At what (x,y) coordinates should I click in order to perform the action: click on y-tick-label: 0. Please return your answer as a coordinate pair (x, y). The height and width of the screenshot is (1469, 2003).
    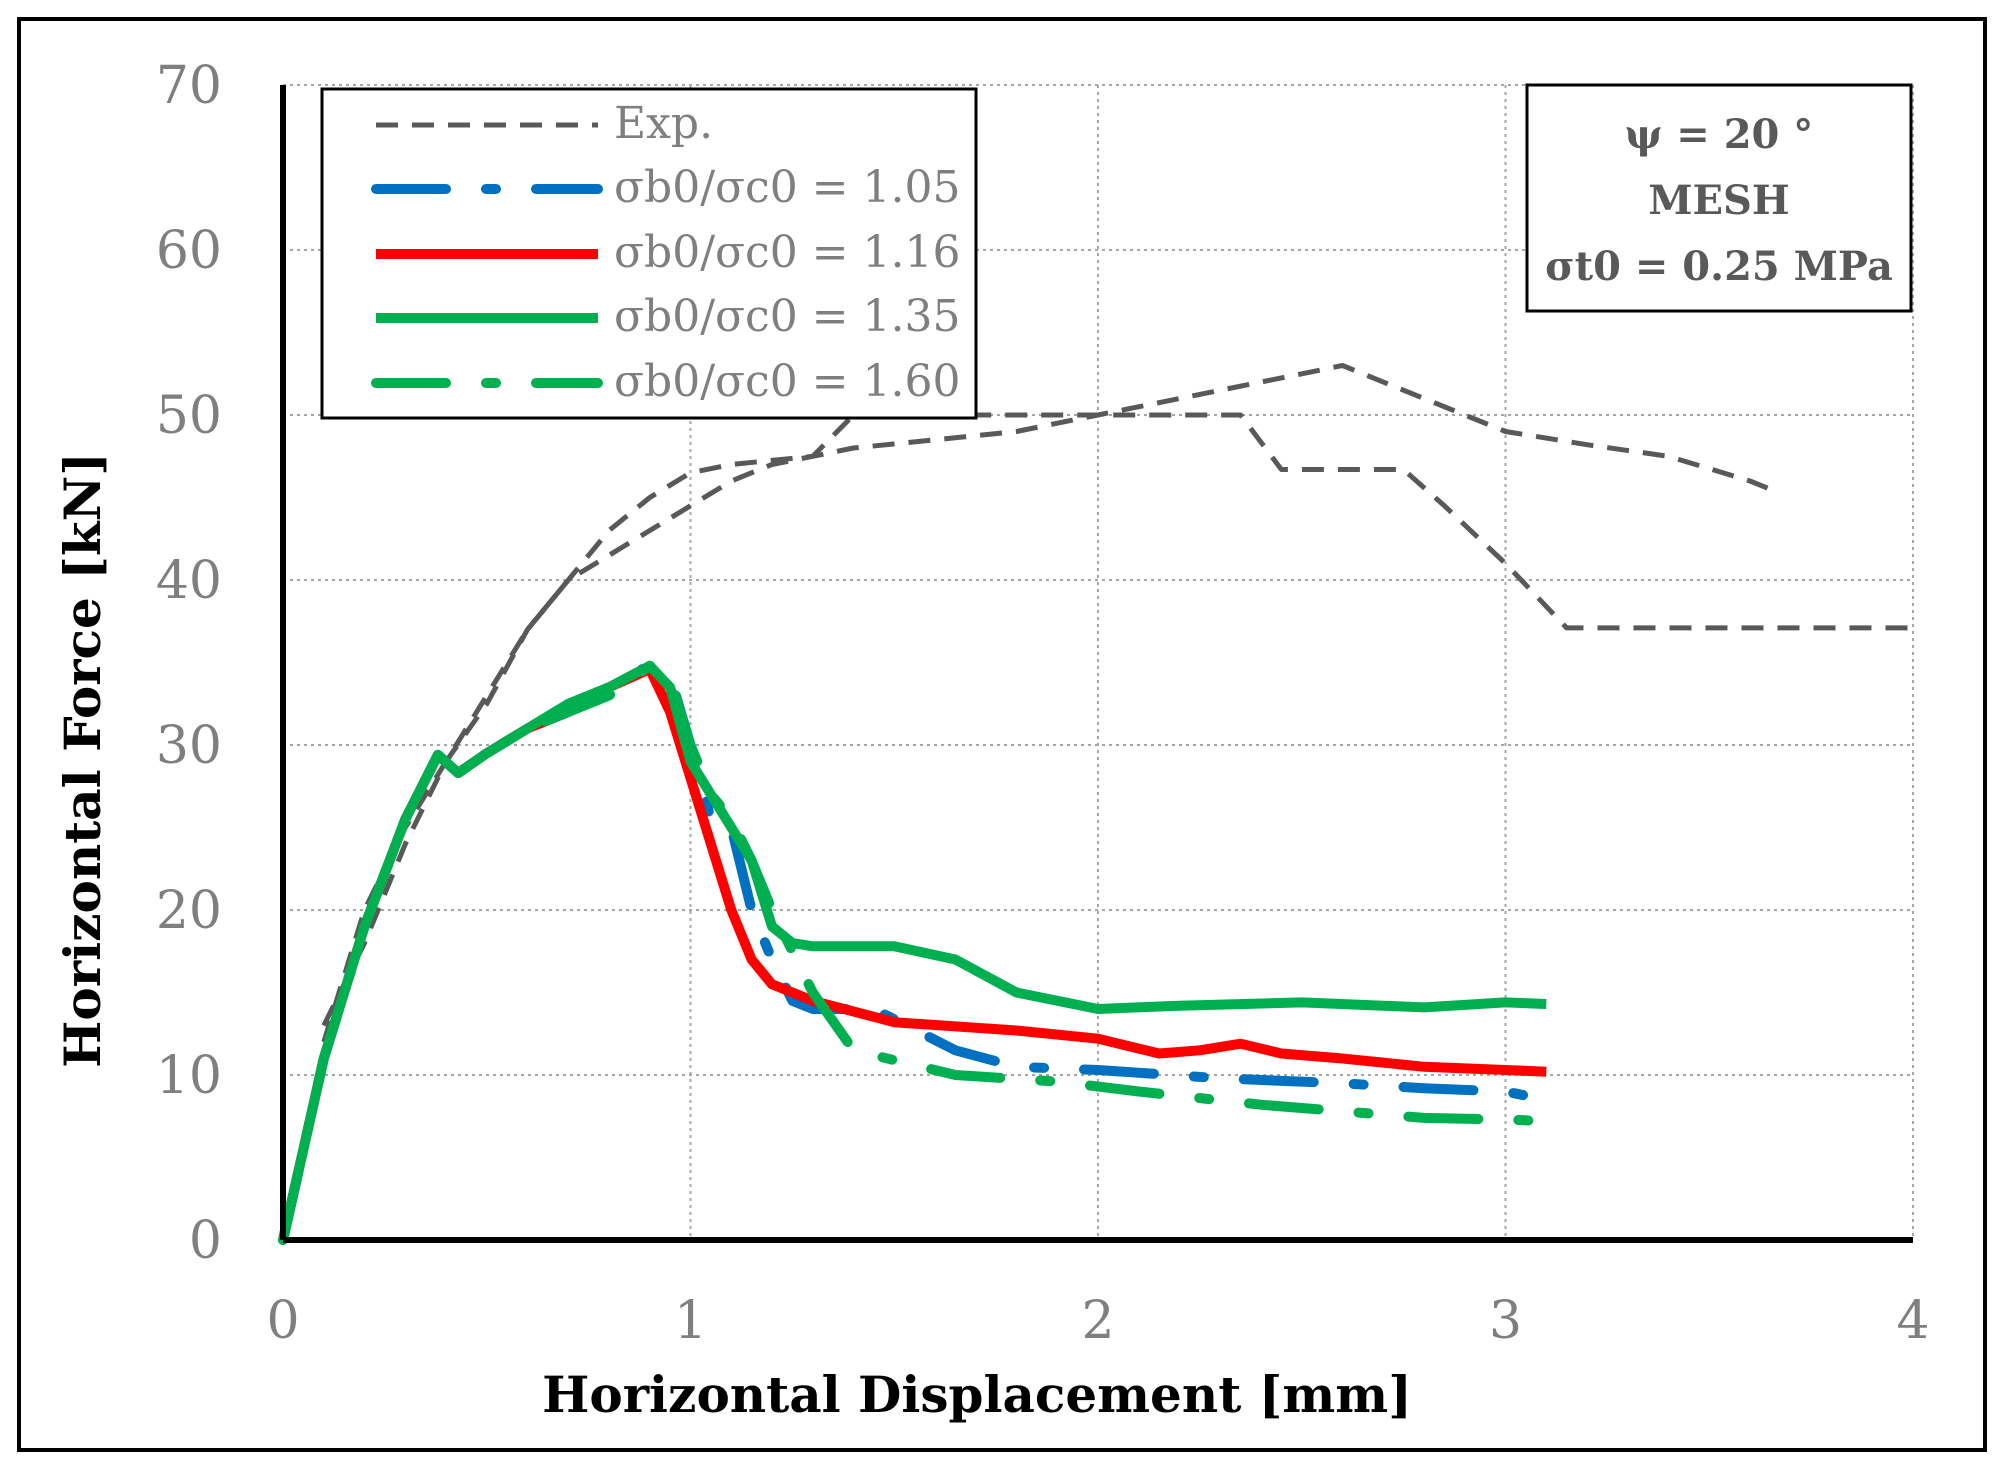
    Looking at the image, I should click on (205, 1241).